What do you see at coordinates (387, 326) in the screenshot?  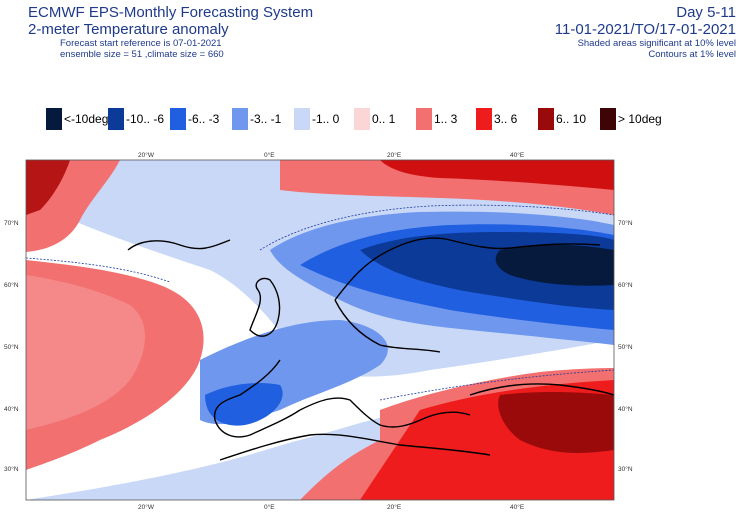 I see `coast-baltic` at bounding box center [387, 326].